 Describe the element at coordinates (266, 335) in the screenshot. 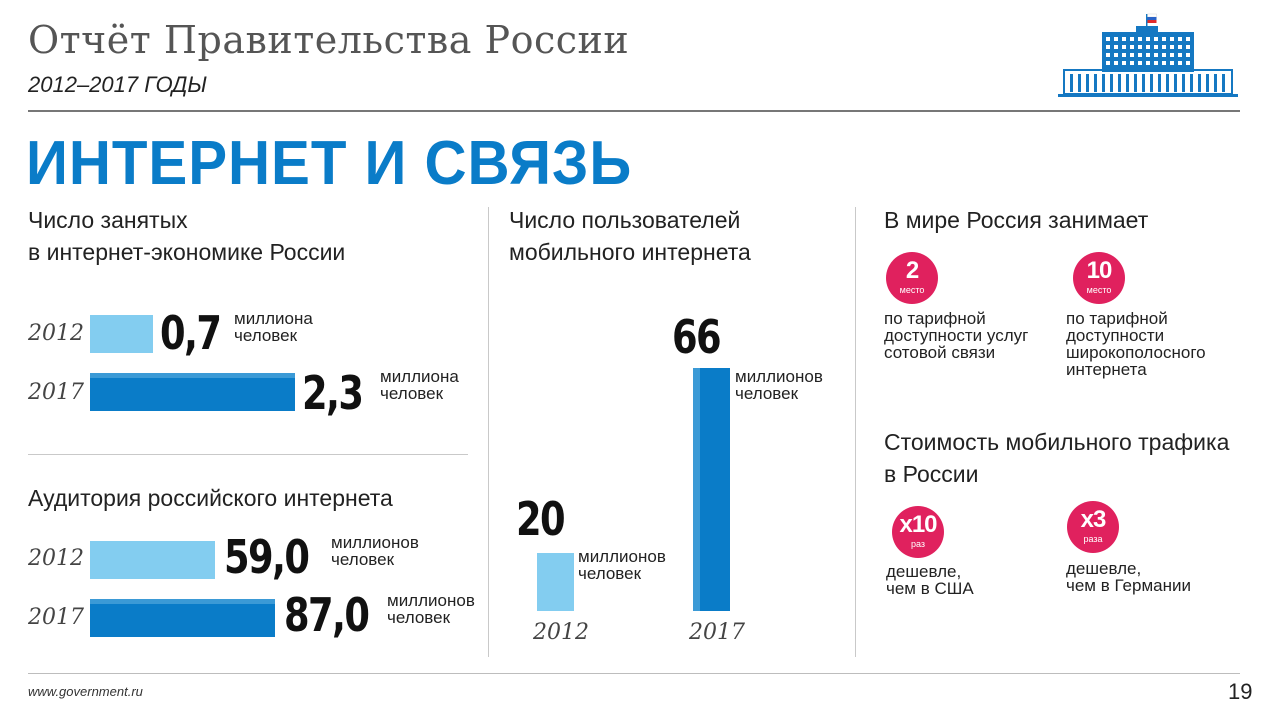

I see `employment-unit-2012-line2: человек` at that location.